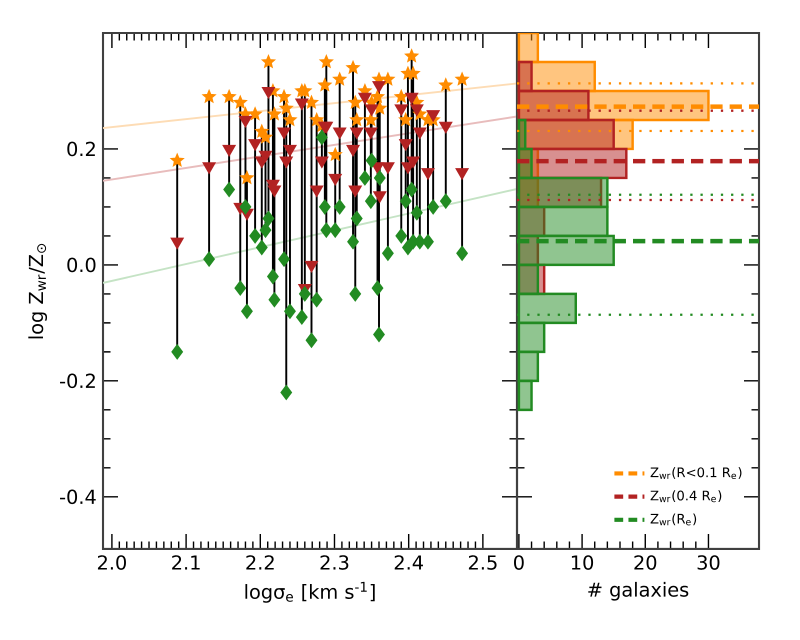 The width and height of the screenshot is (800, 640). Describe the element at coordinates (81, 265) in the screenshot. I see `y-tick-label: 0.0` at that location.